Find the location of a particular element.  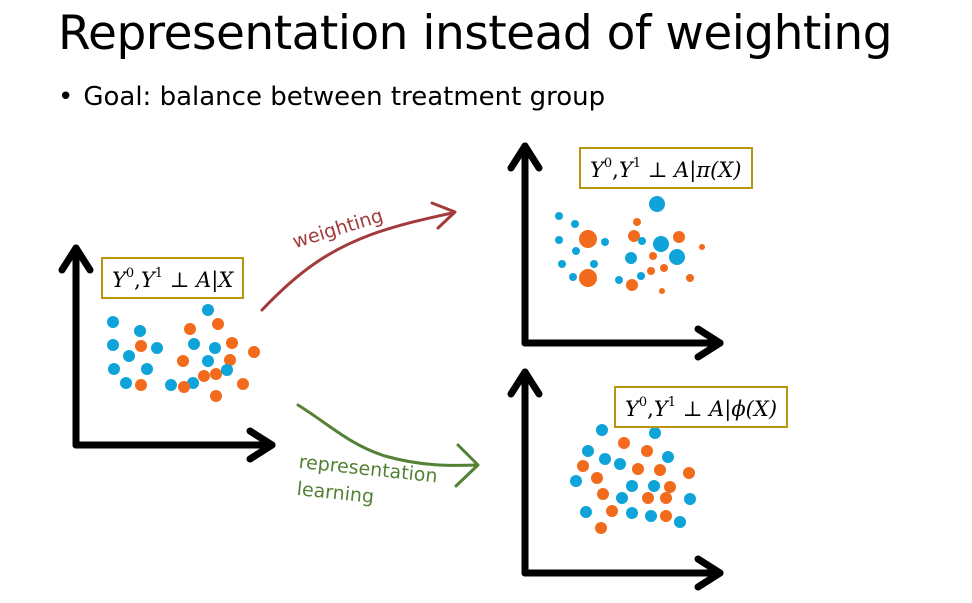

weighting-arrow is located at coordinates (358, 256).